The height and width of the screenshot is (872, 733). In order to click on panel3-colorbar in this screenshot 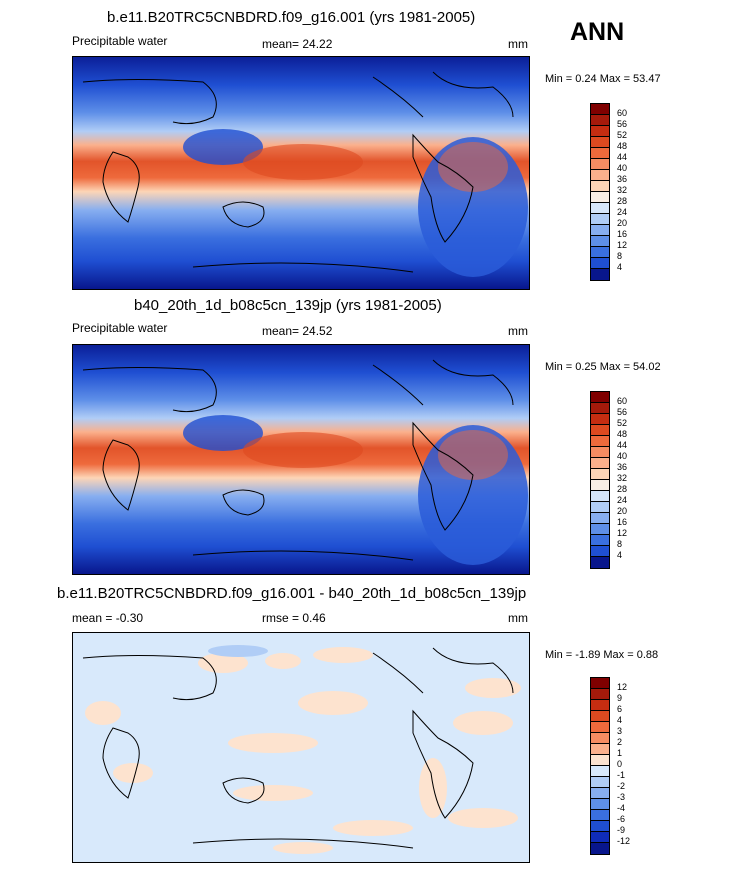, I will do `click(600, 766)`.